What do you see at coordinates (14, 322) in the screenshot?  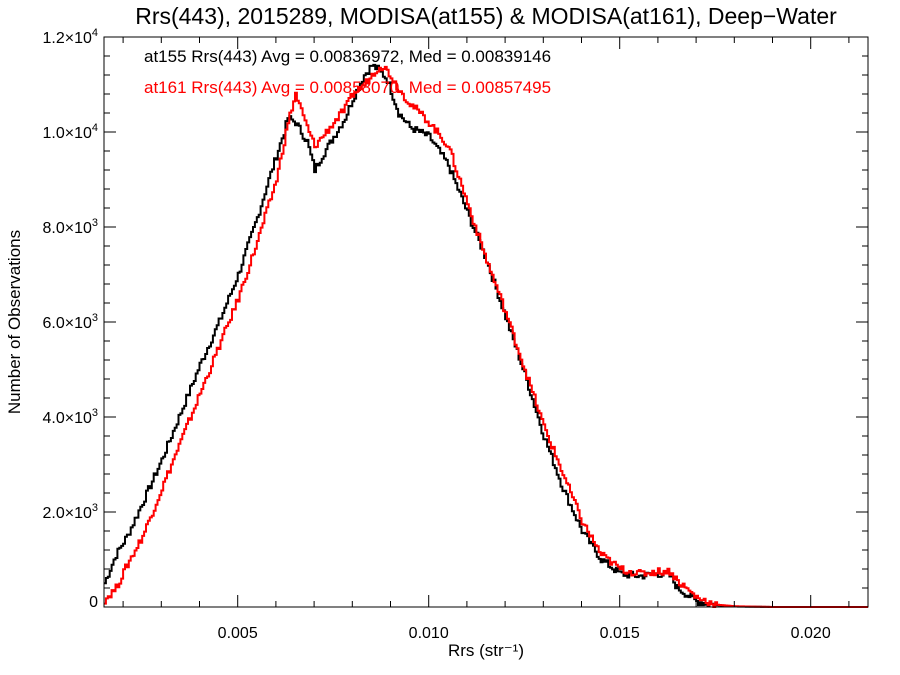 I see `y-axis-label: Number of Observations` at bounding box center [14, 322].